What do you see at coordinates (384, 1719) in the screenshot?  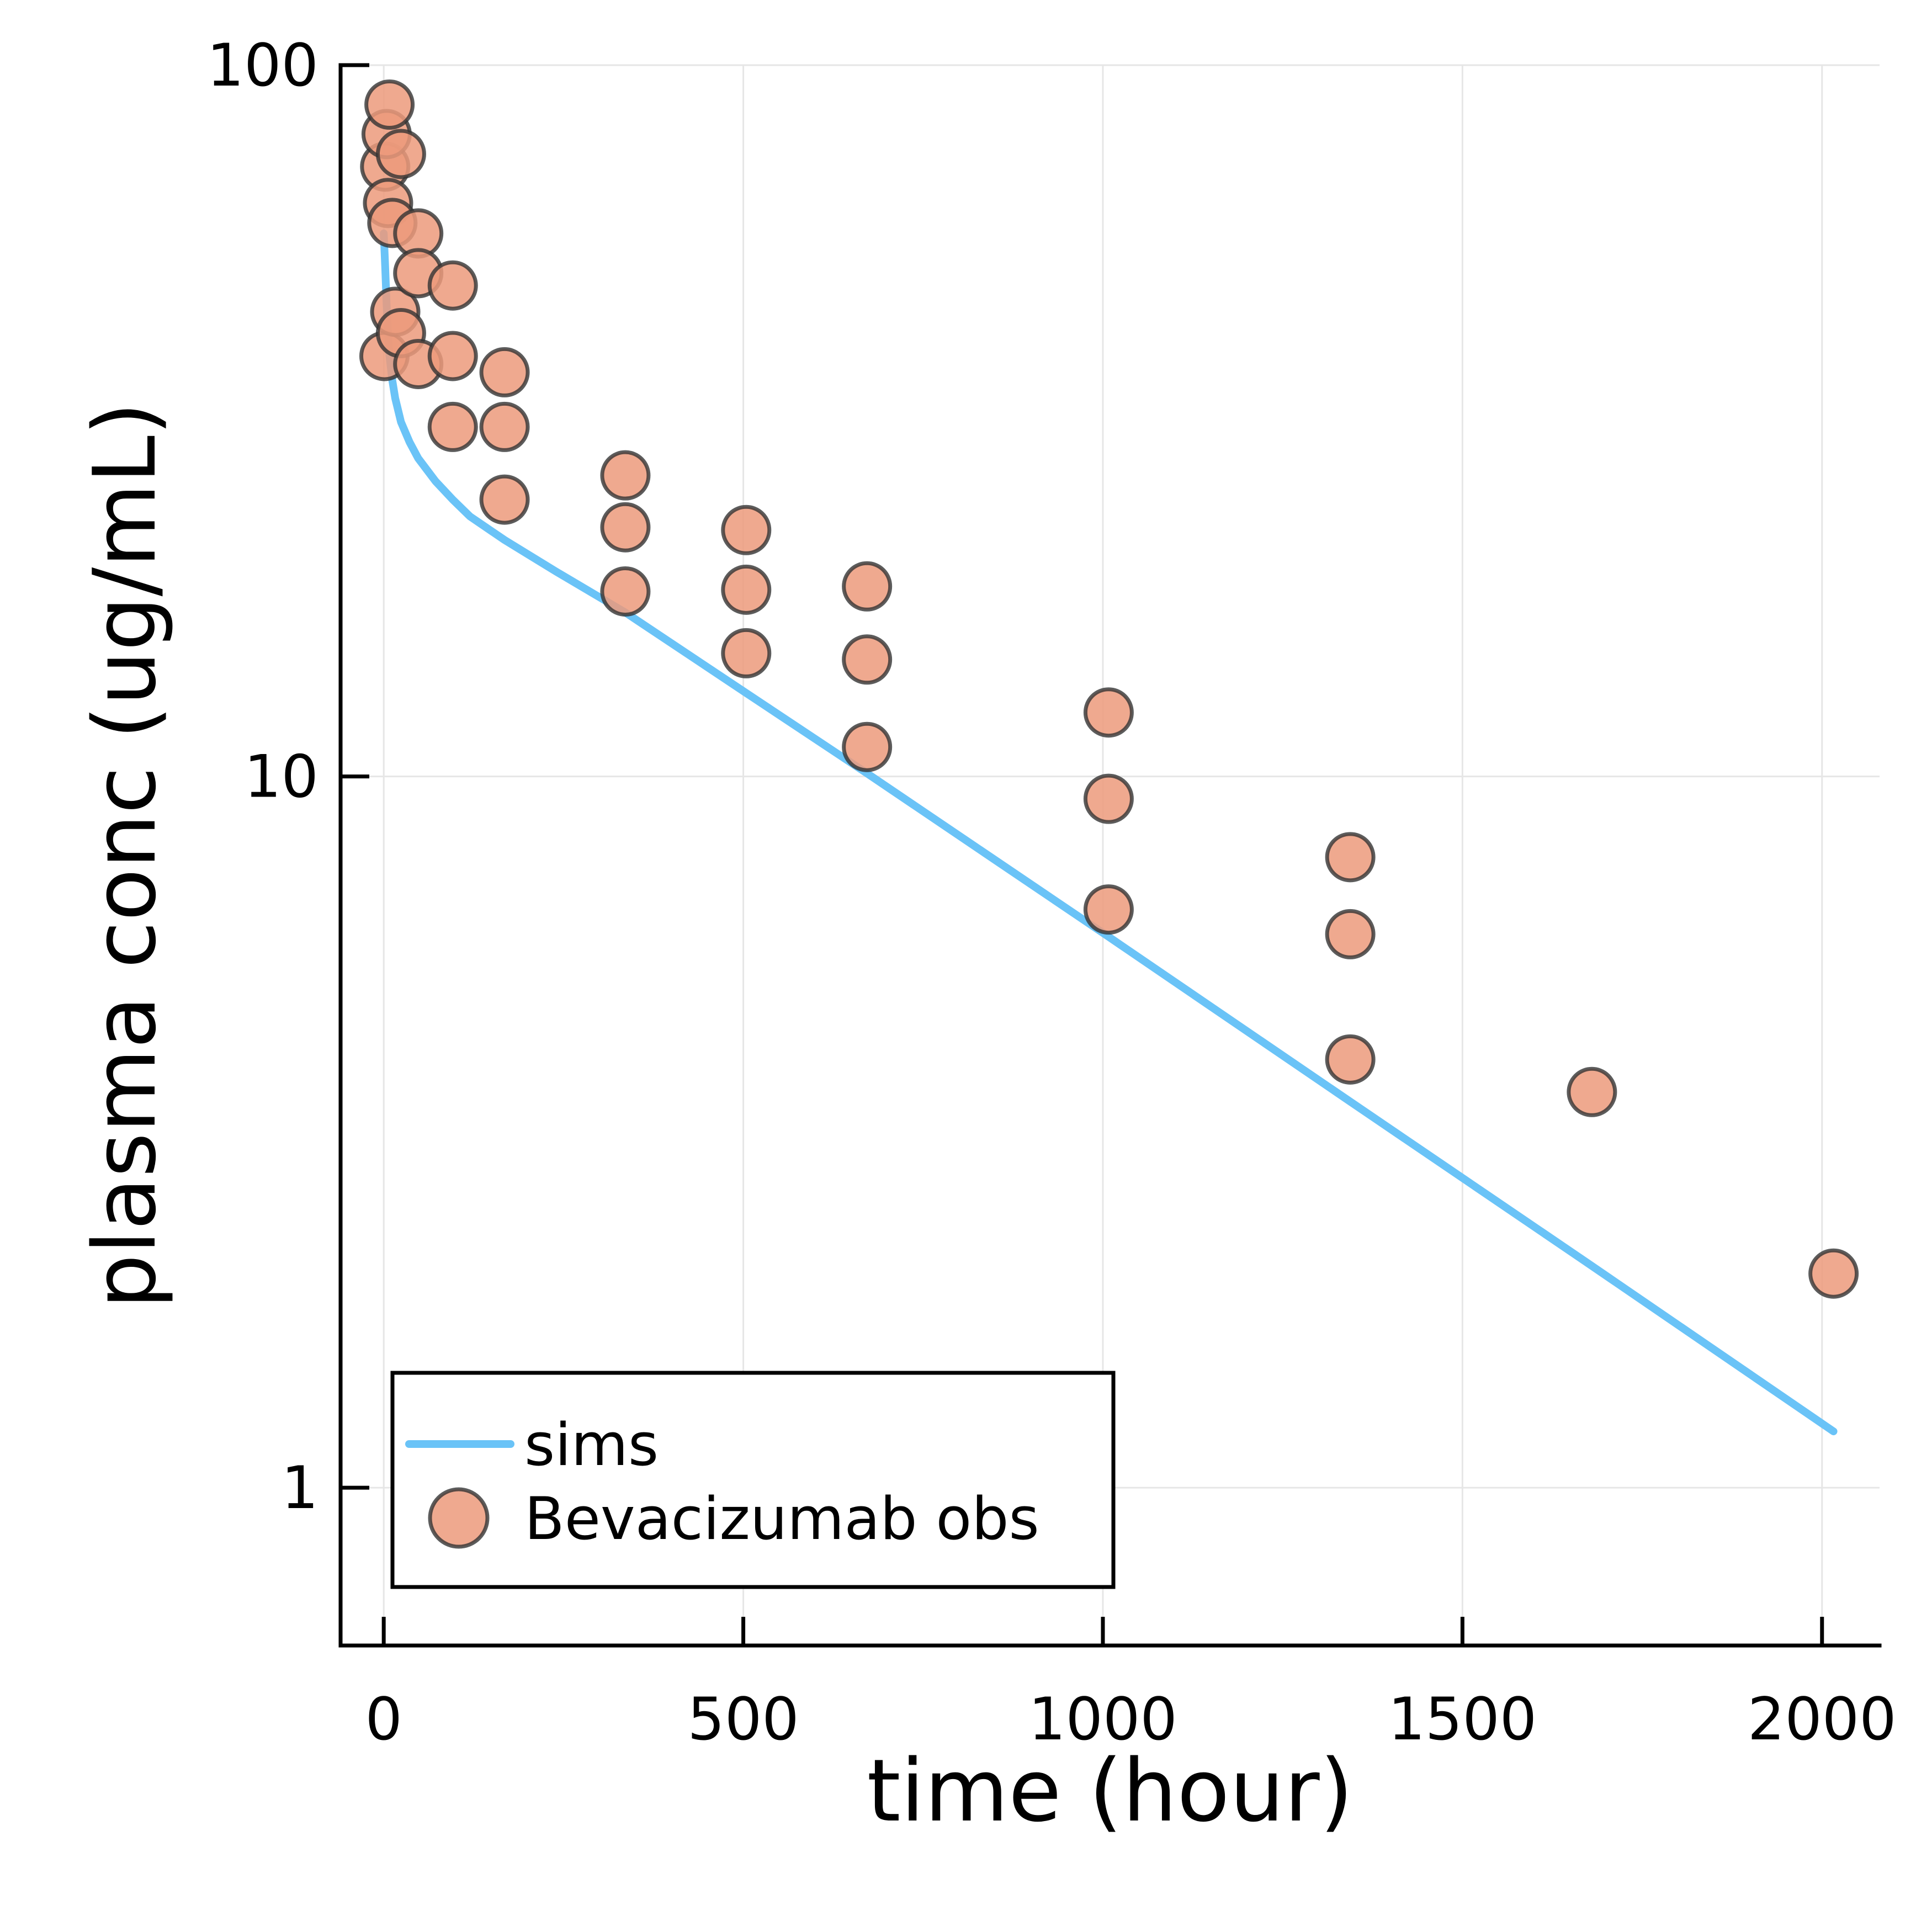 I see `x-tick-label: 0` at bounding box center [384, 1719].